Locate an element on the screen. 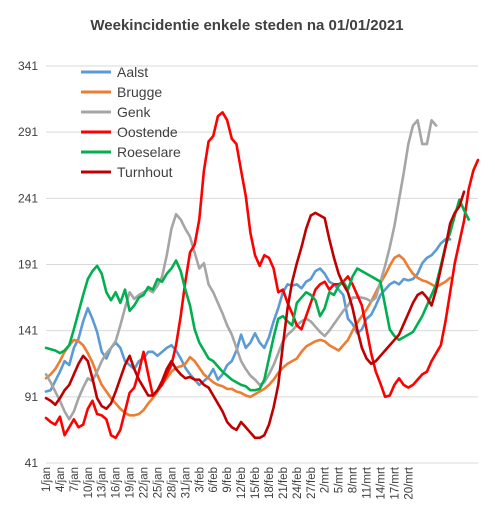 The height and width of the screenshot is (530, 495). x-tick-label: 19/jan is located at coordinates (131, 482).